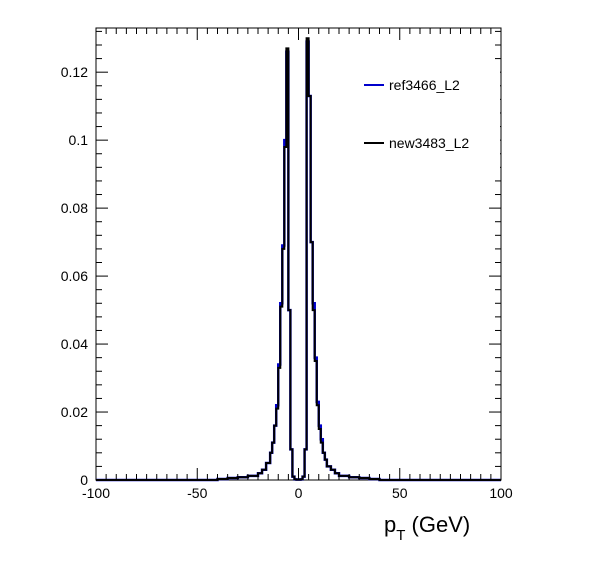 The height and width of the screenshot is (572, 596). Describe the element at coordinates (84, 480) in the screenshot. I see `y-tick-label: 0` at that location.